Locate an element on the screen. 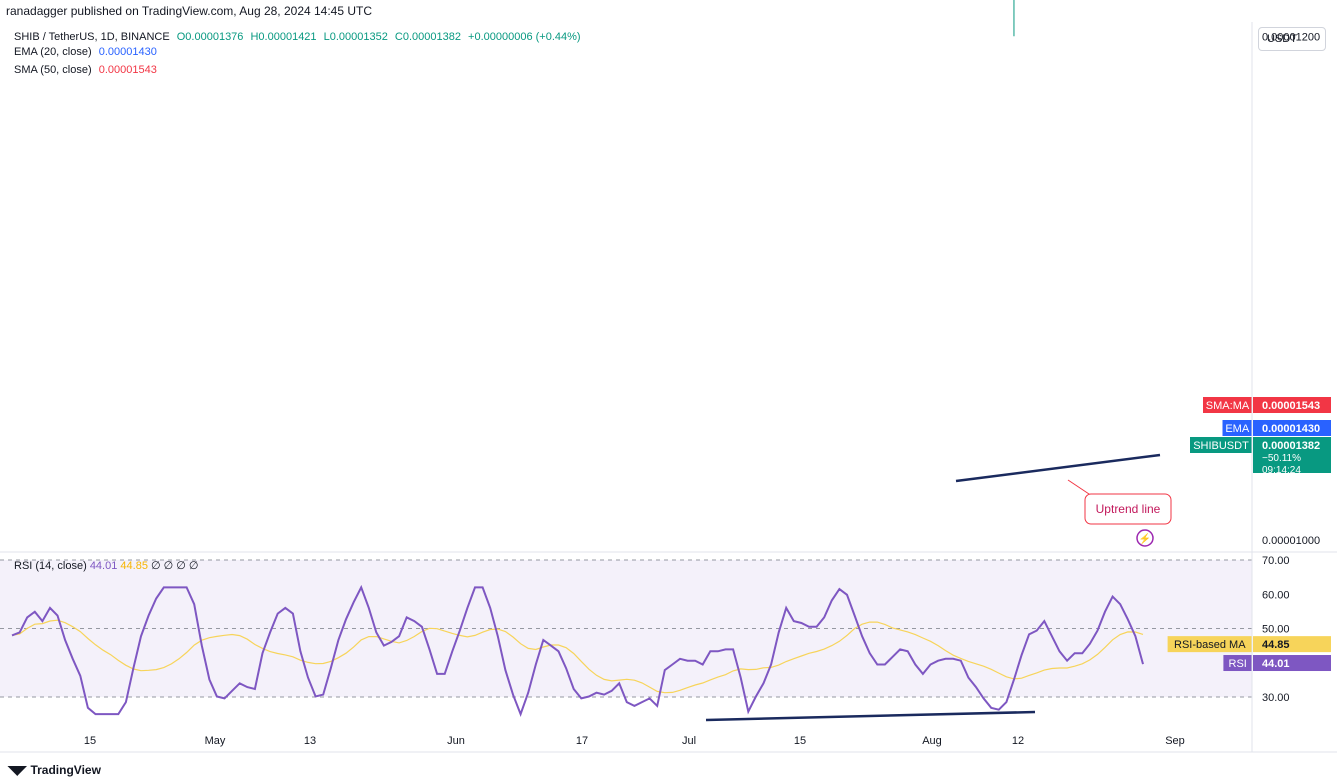 The image size is (1337, 782). tv-brand: TradingView is located at coordinates (65, 770).